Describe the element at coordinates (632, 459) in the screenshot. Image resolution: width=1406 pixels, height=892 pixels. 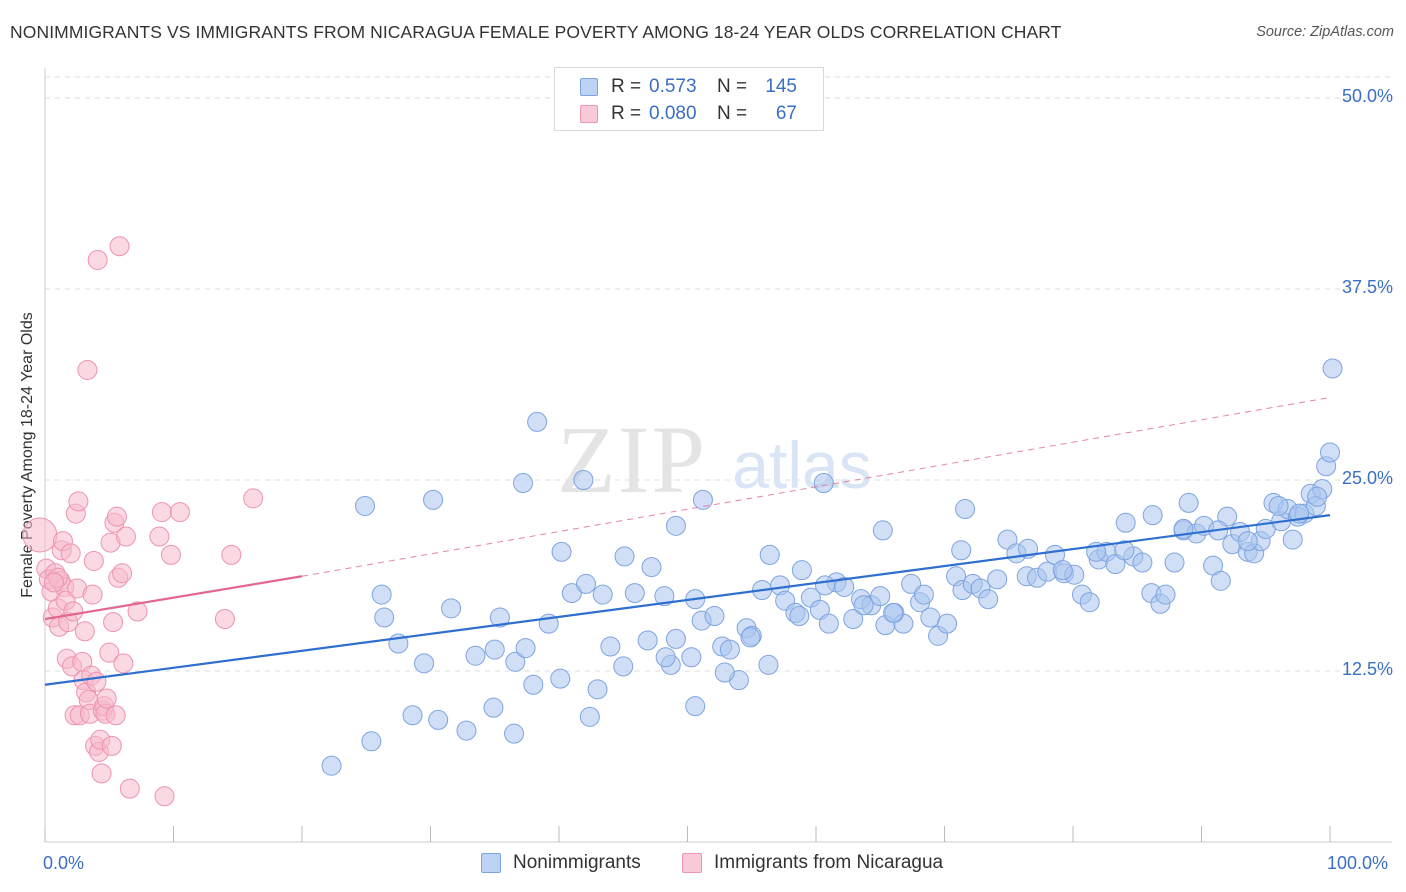
I see `watermark-zip: ZIP` at that location.